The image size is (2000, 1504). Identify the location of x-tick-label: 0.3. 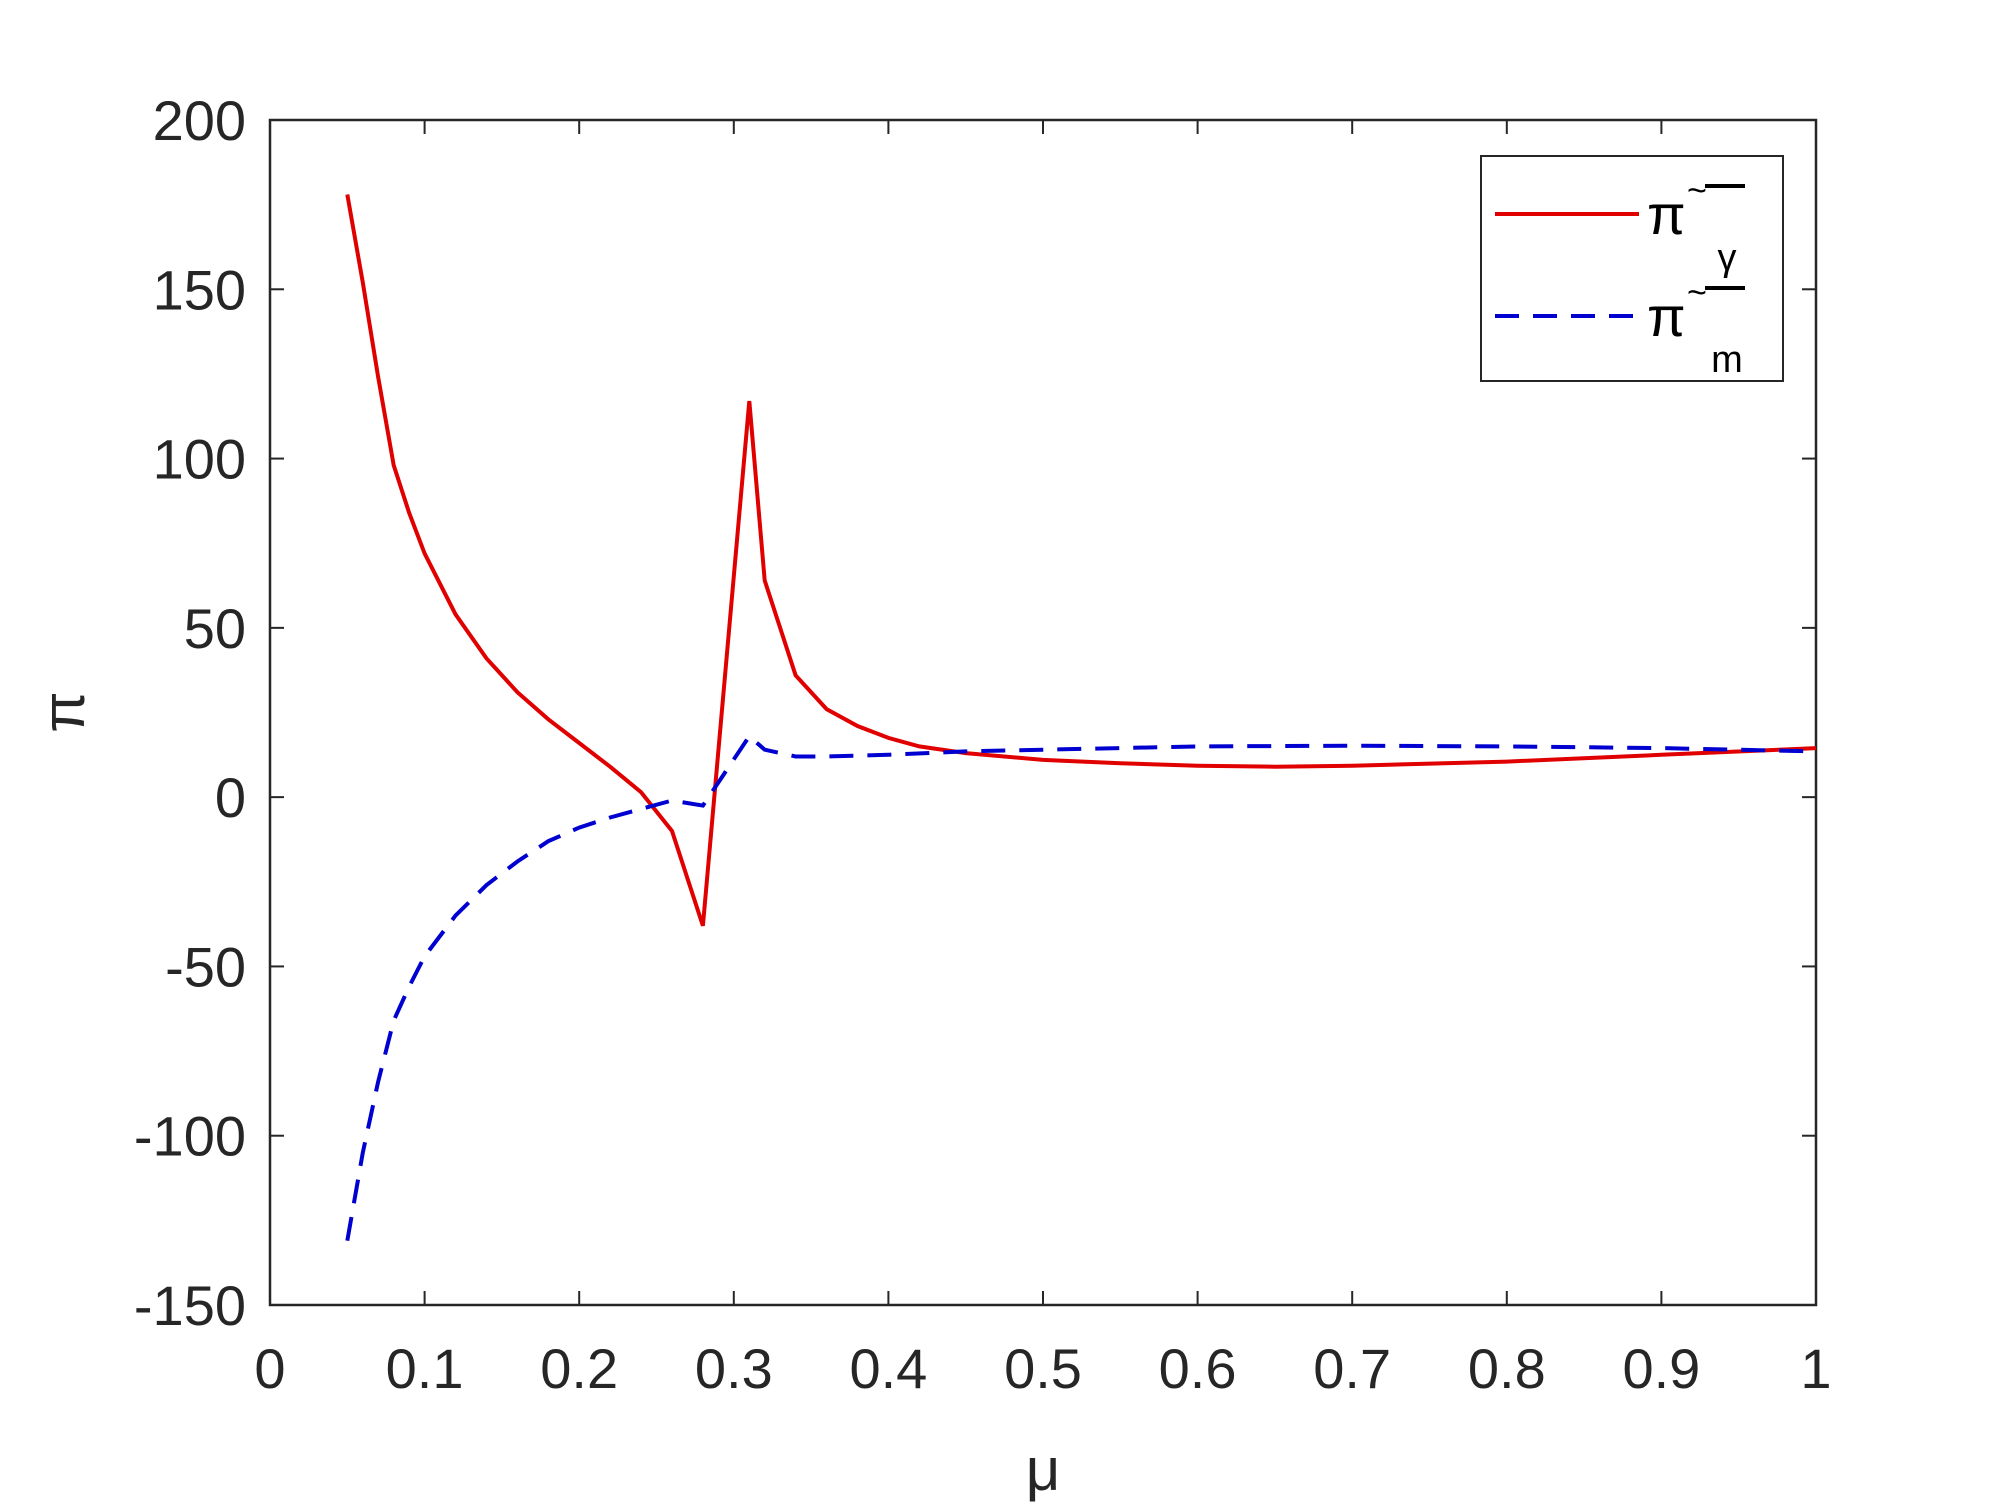
(734, 1368).